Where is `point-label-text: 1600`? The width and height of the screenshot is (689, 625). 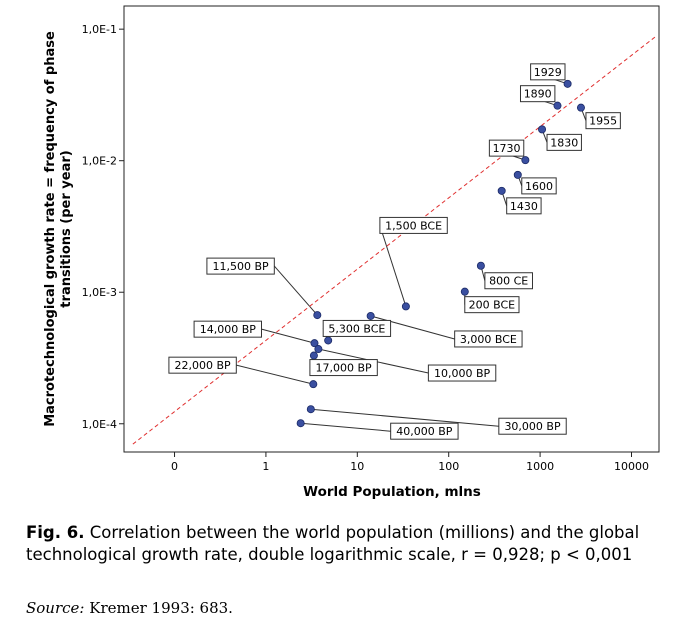
point-label-text: 1600 is located at coordinates (539, 186).